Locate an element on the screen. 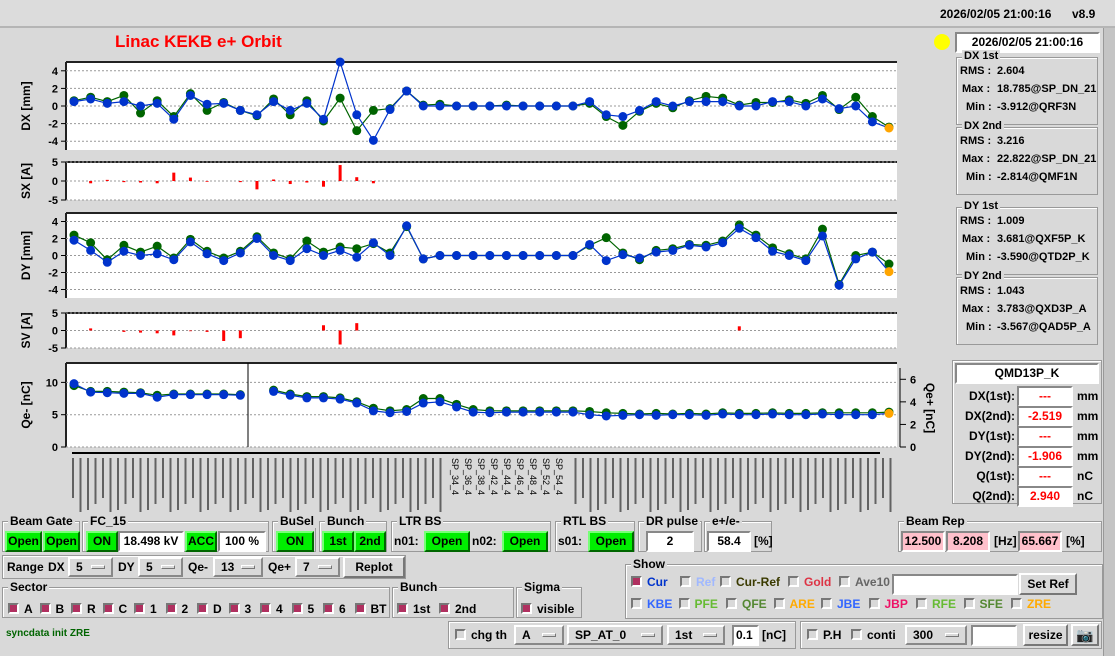 The height and width of the screenshot is (656, 1115). bunch-2nd-button: 2nd is located at coordinates (370, 541).